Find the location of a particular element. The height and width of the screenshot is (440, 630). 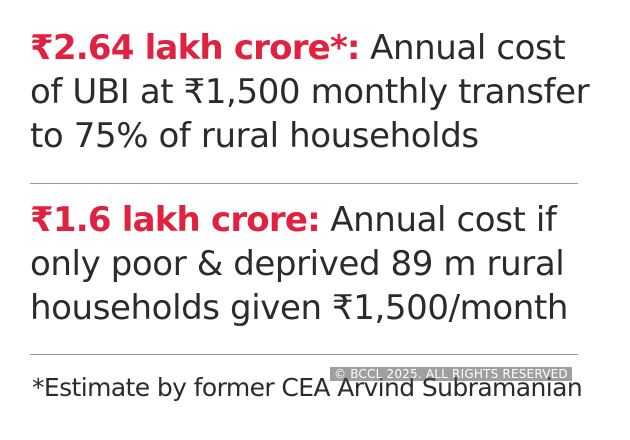

stat-line: ₹1.6 lakh crore: Annual cost if is located at coordinates (320, 220).